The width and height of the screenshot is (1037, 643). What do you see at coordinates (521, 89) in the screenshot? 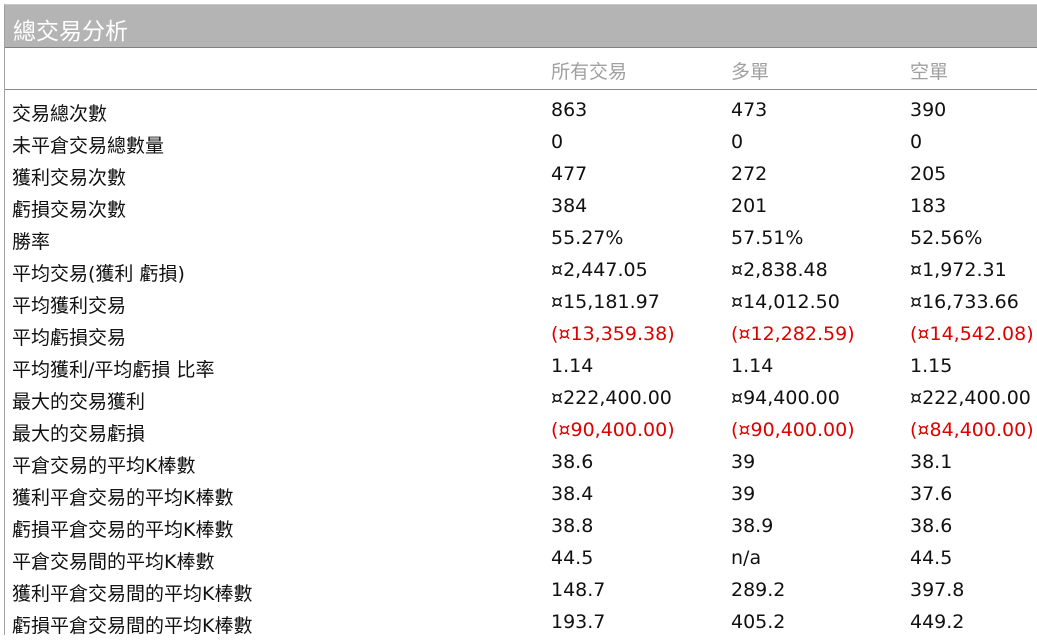
I see `header-divider` at bounding box center [521, 89].